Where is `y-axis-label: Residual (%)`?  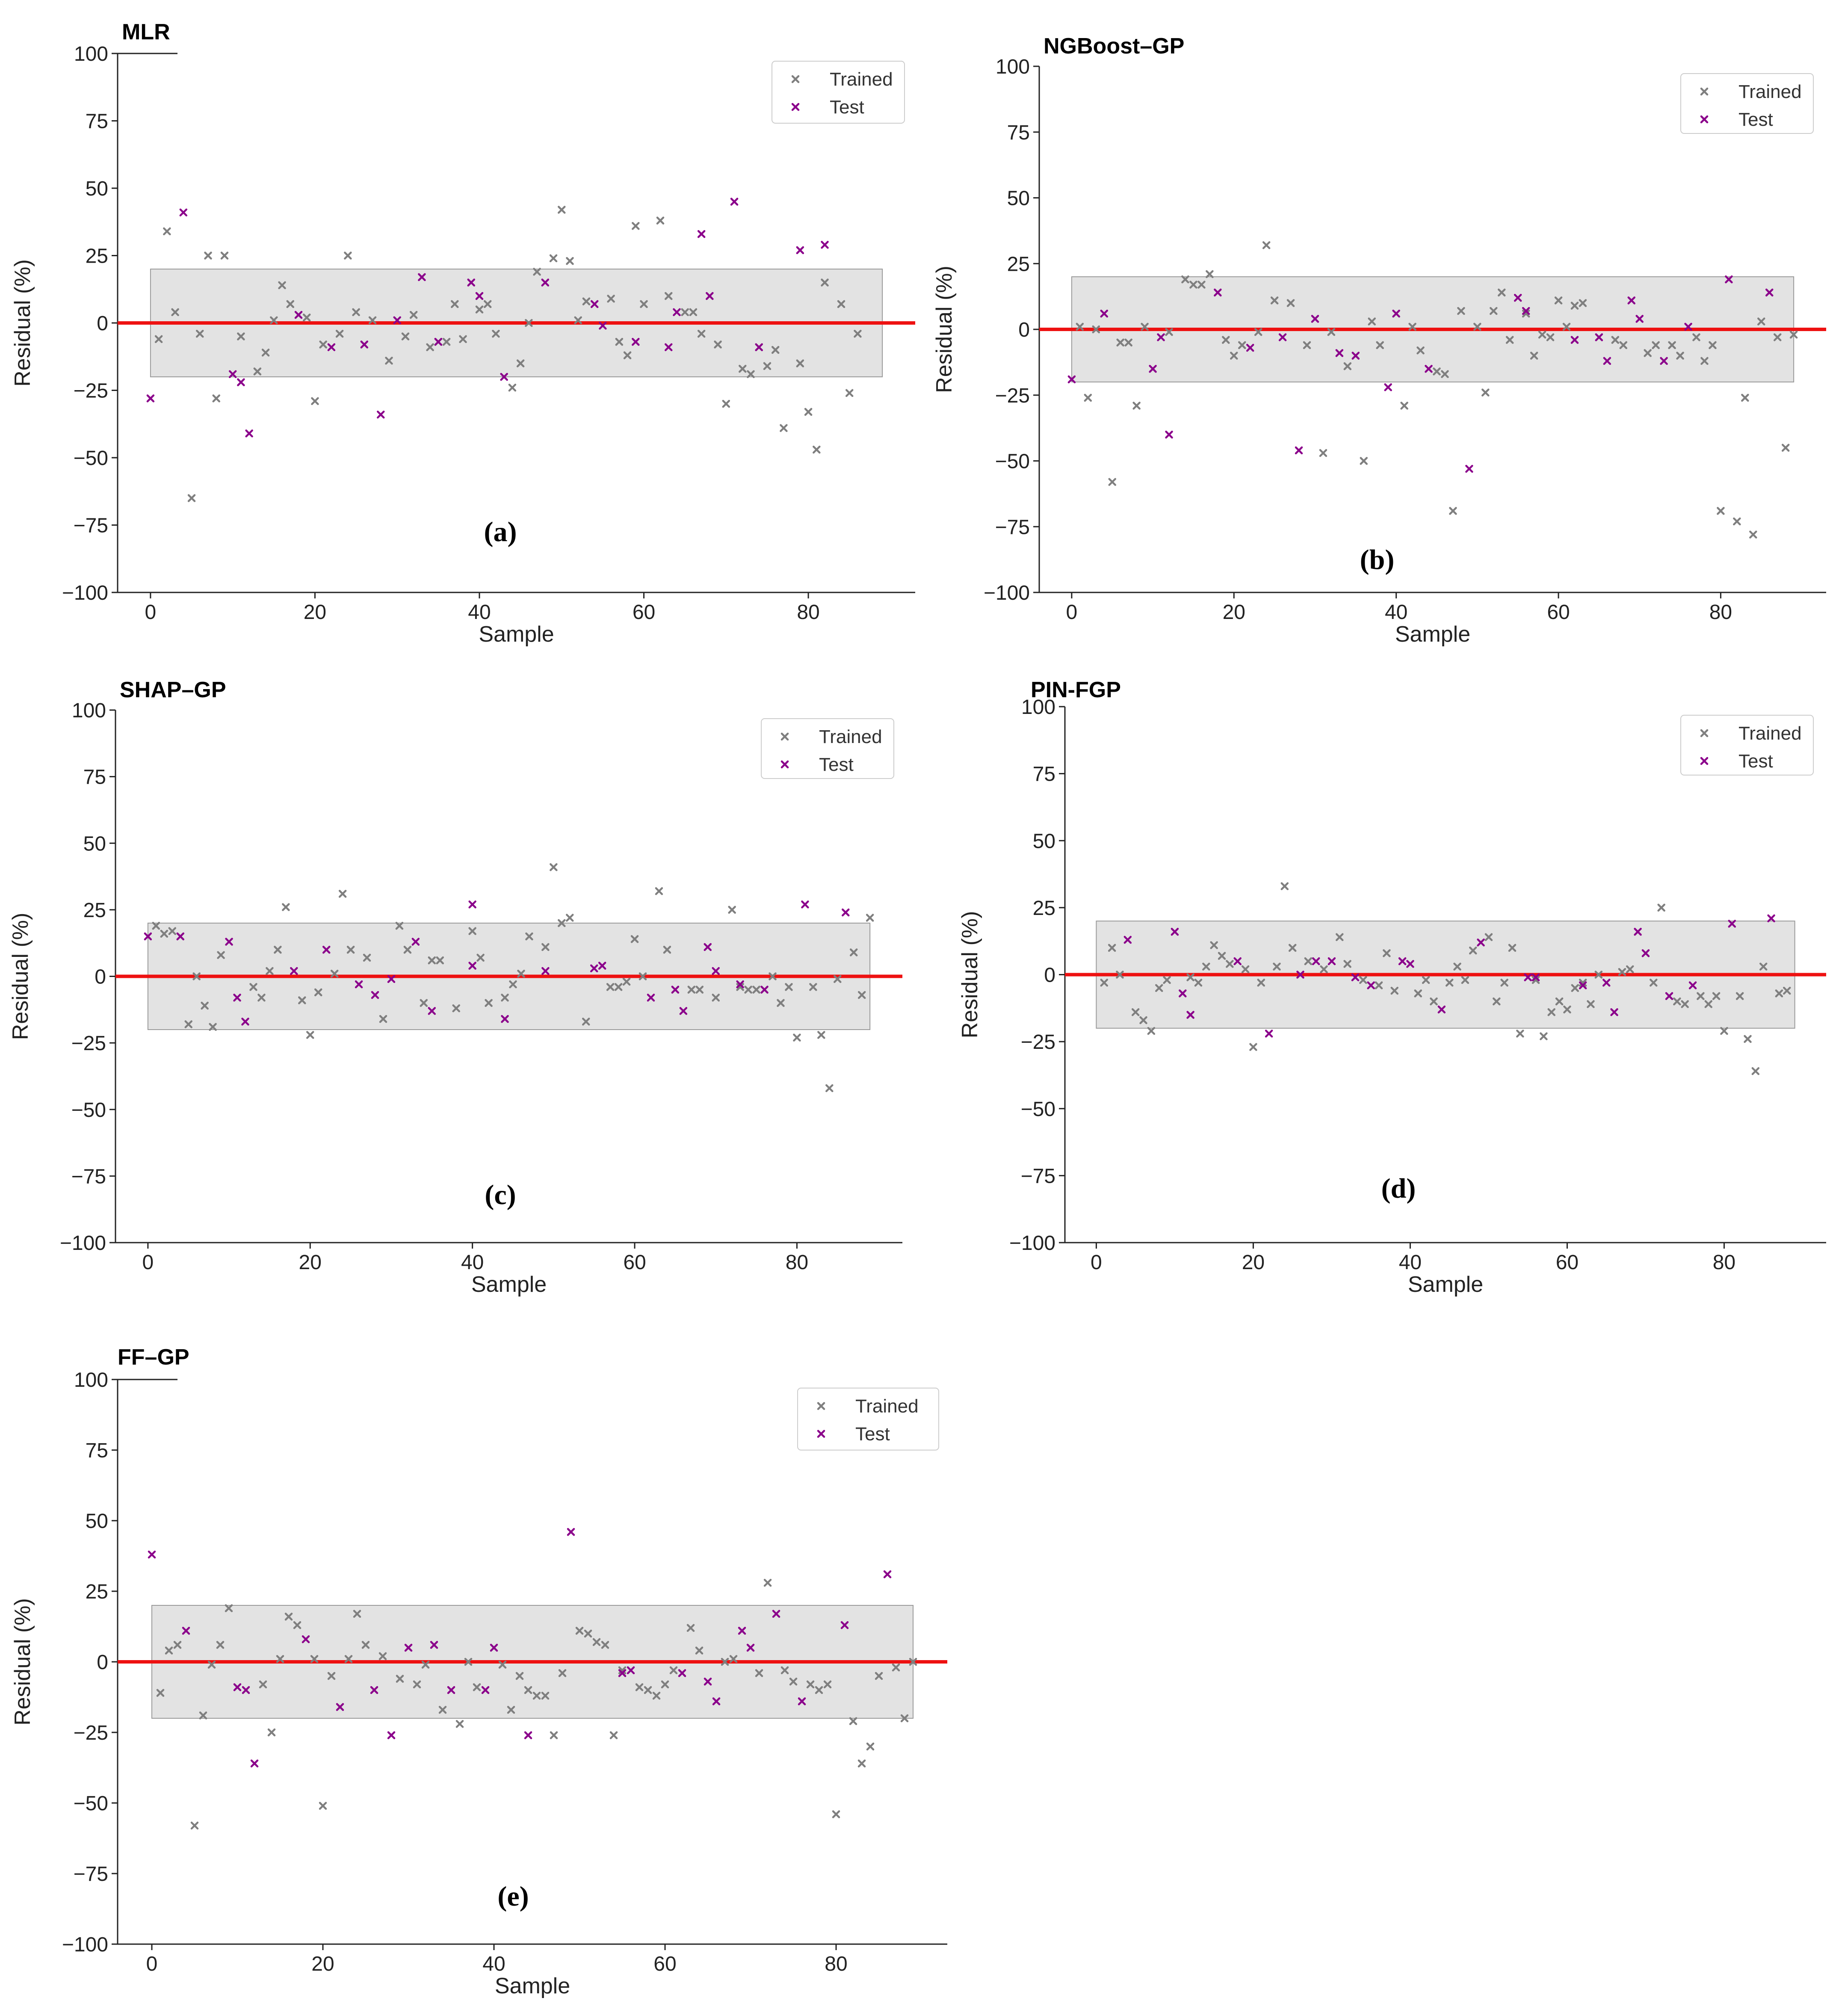
y-axis-label: Residual (%) is located at coordinates (21, 976).